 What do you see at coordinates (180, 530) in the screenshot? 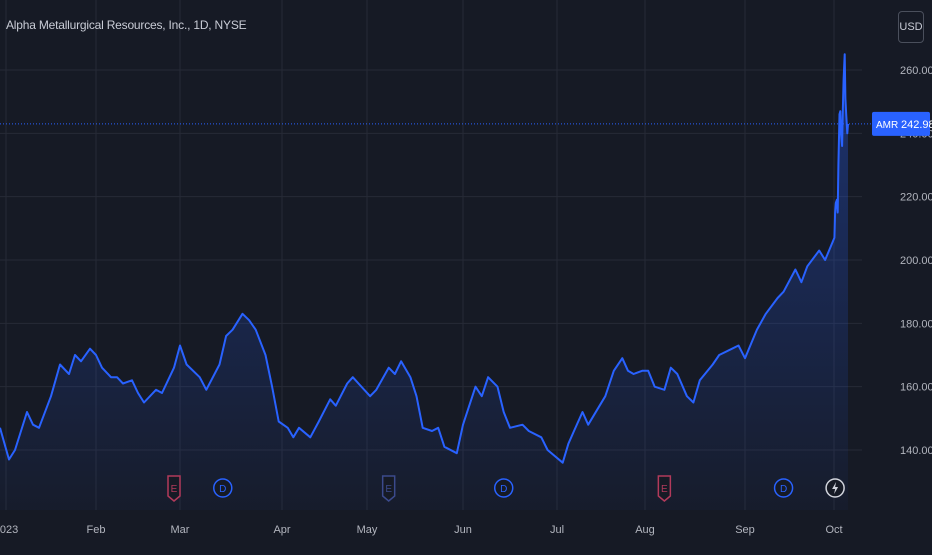
I see `x-tick-label: Mar` at bounding box center [180, 530].